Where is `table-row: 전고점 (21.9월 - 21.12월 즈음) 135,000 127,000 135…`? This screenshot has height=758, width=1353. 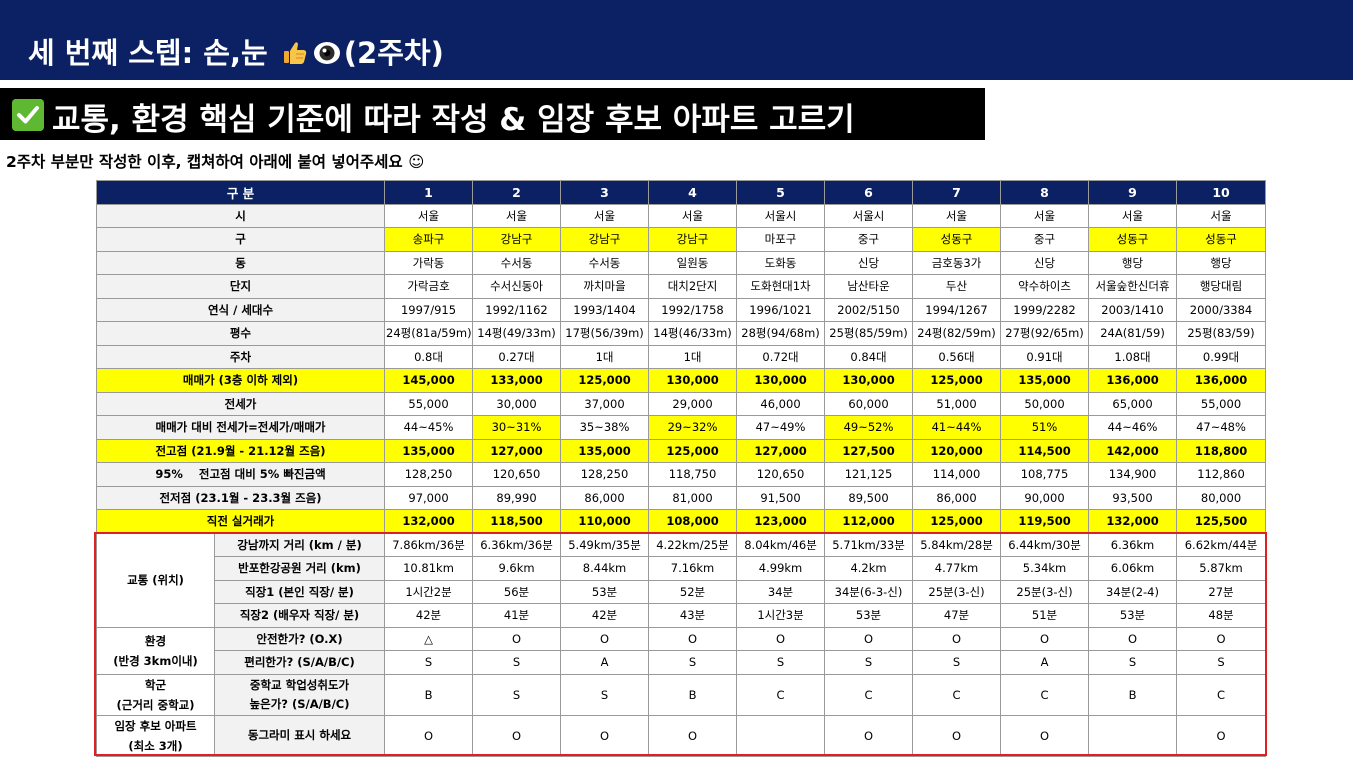 table-row: 전고점 (21.9월 - 21.12월 즈음) 135,000 127,000 135… is located at coordinates (681, 450).